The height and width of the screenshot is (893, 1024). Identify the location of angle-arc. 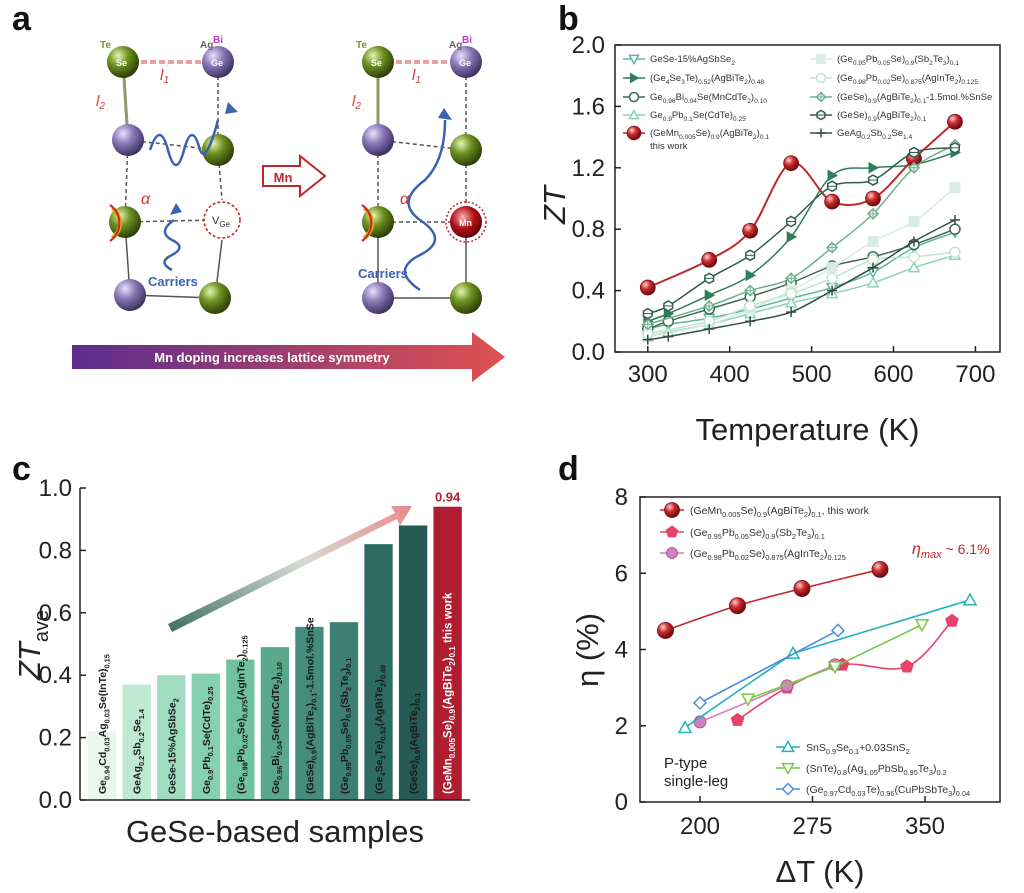
(115, 223).